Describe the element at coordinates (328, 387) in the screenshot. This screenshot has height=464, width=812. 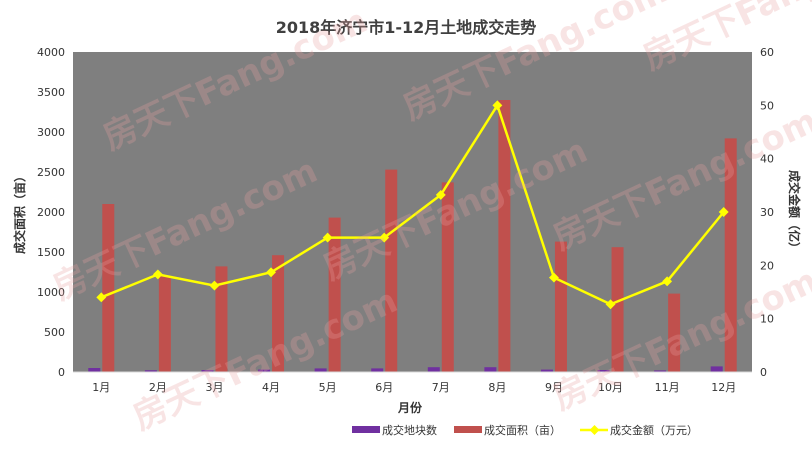
I see `x-tick-label: 5月` at that location.